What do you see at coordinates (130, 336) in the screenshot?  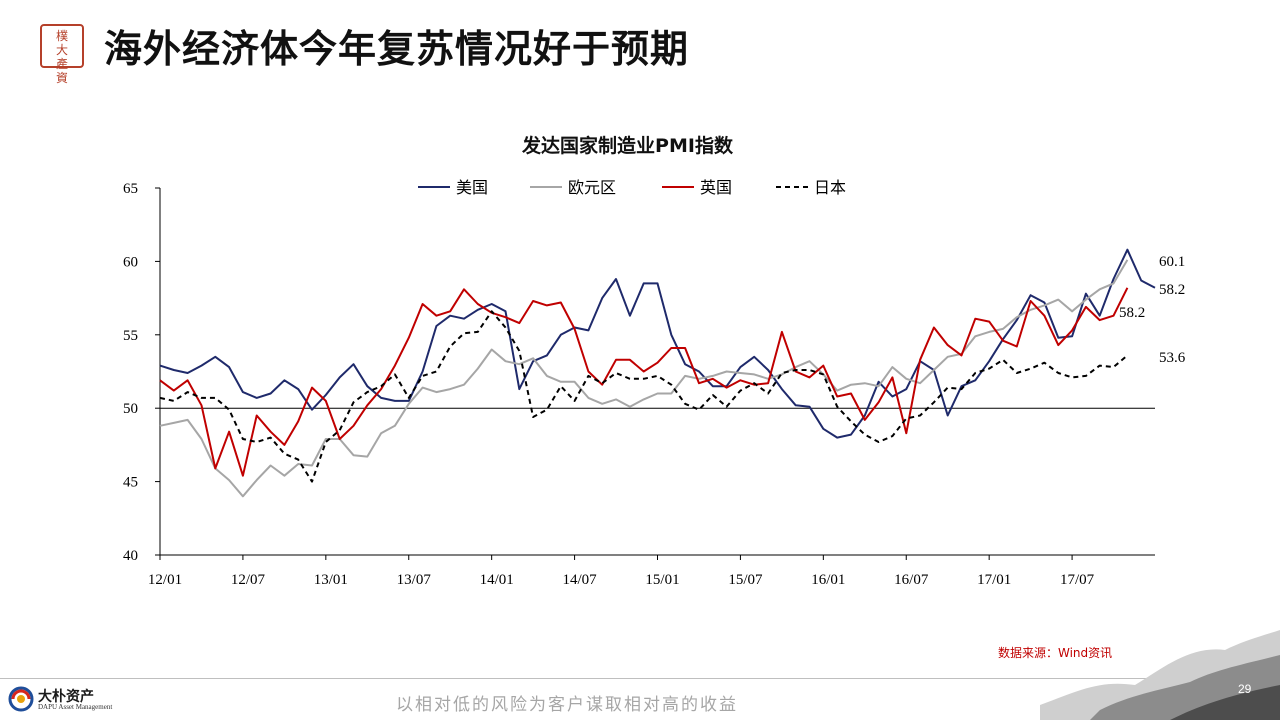 I see `y-tick-label: 55` at bounding box center [130, 336].